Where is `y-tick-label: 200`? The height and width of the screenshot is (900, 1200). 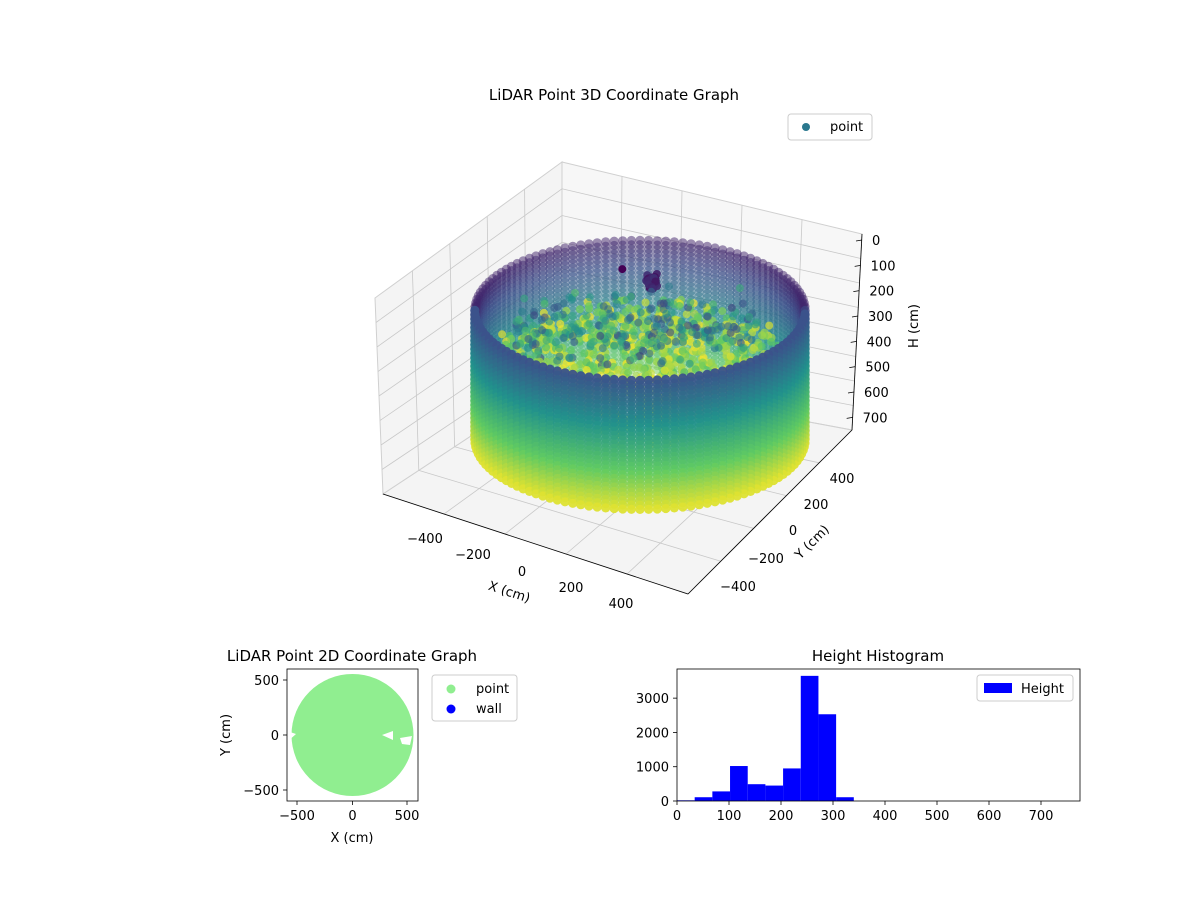
y-tick-label: 200 is located at coordinates (816, 505).